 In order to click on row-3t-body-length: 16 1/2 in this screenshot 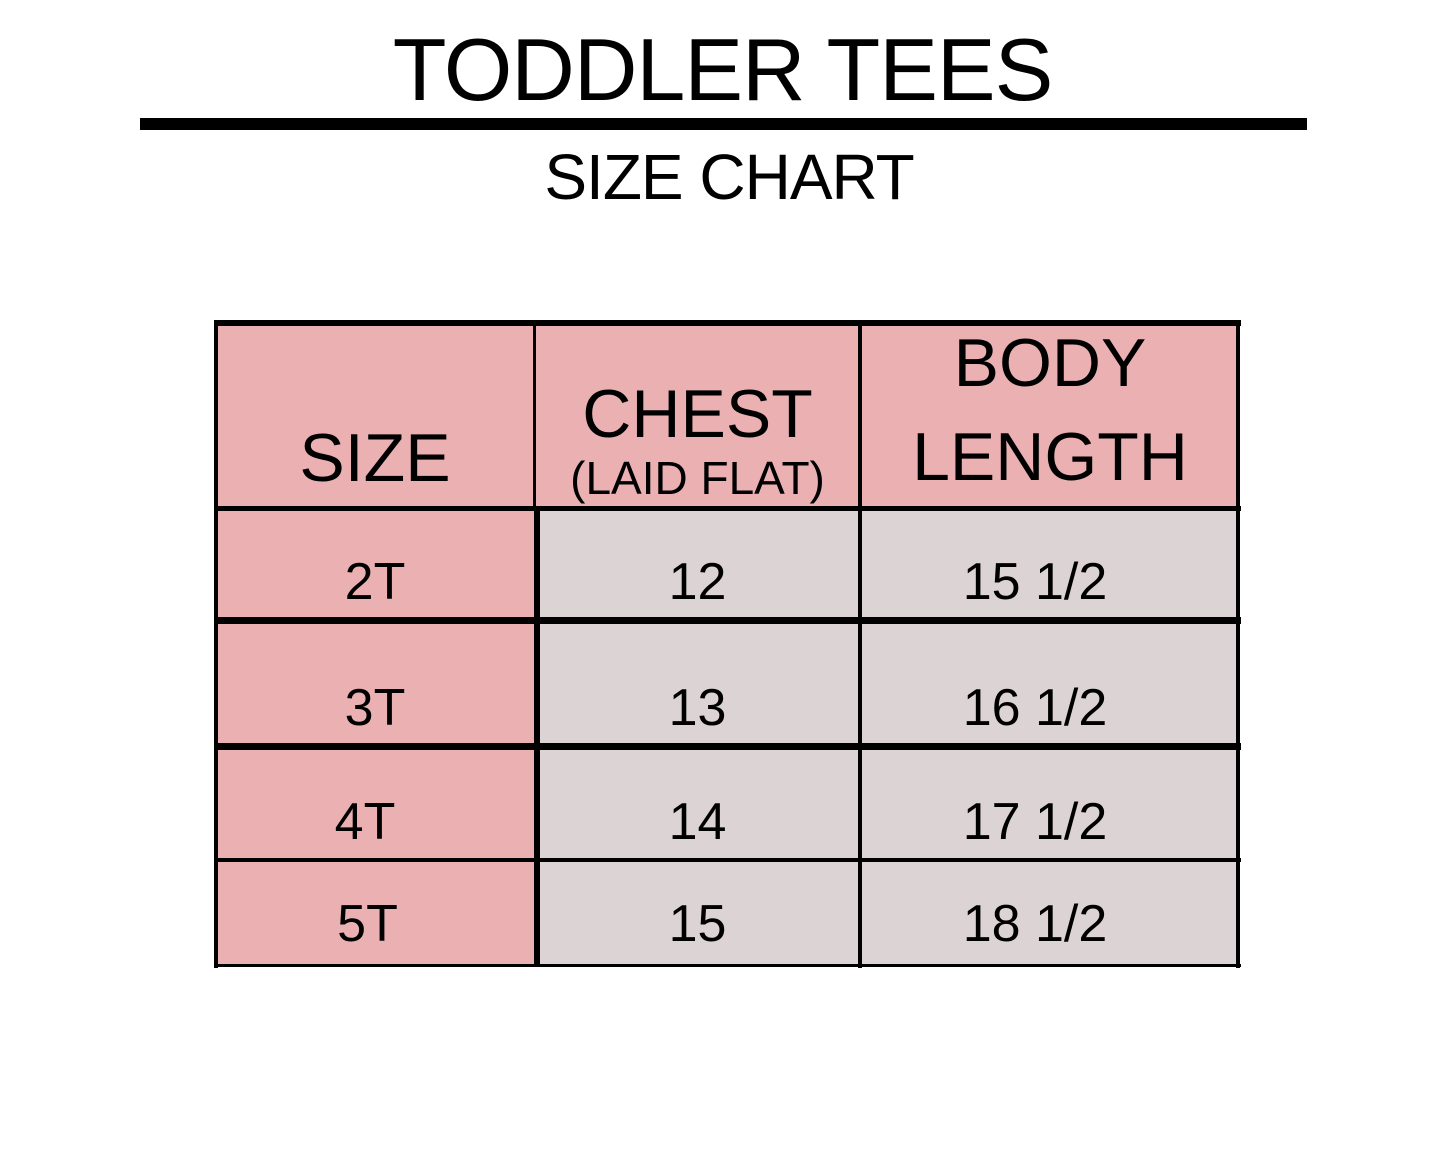, I will do `click(1050, 683)`.